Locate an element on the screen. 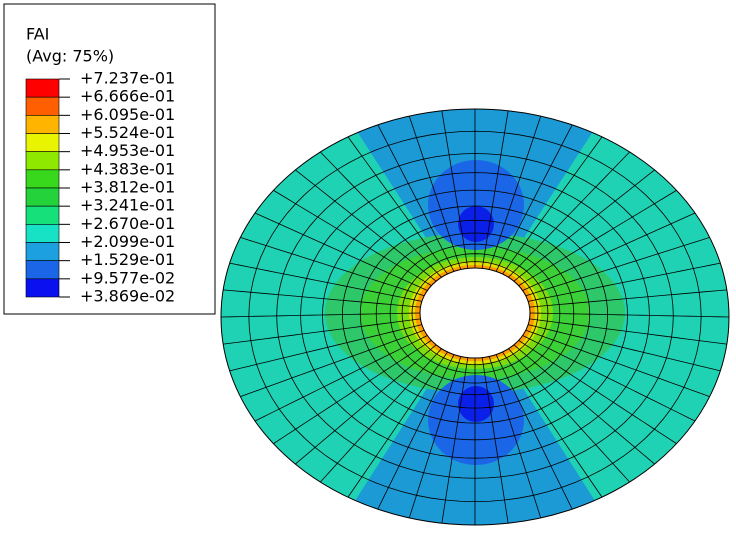  legend-label: +4.953e-01 is located at coordinates (127, 150).